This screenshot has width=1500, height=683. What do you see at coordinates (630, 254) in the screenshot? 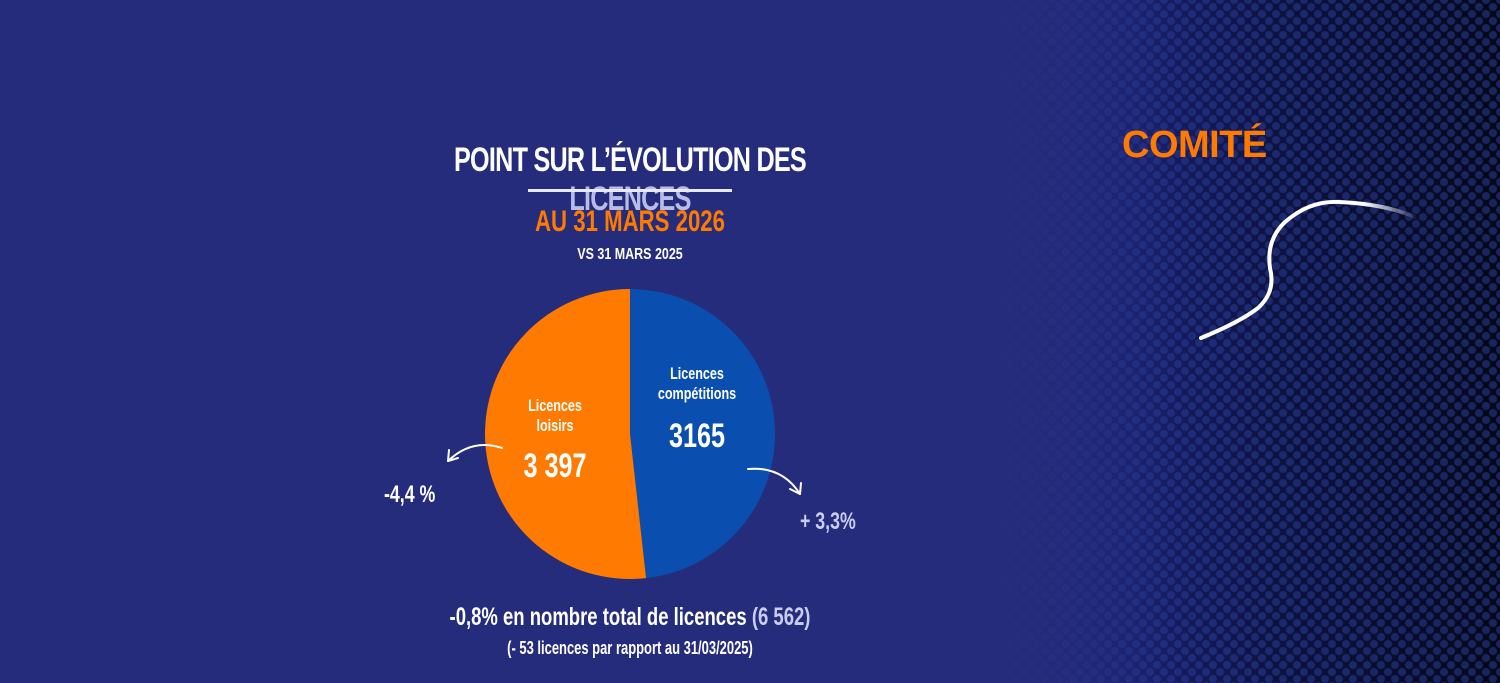
I see `comparison-date: VS 31 MARS 2025` at bounding box center [630, 254].